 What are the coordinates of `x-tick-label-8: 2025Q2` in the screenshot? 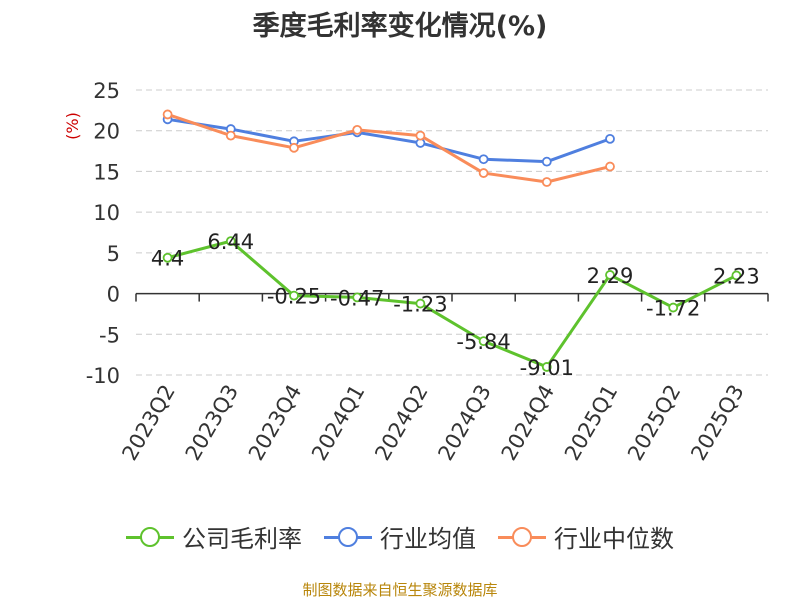 It's located at (654, 423).